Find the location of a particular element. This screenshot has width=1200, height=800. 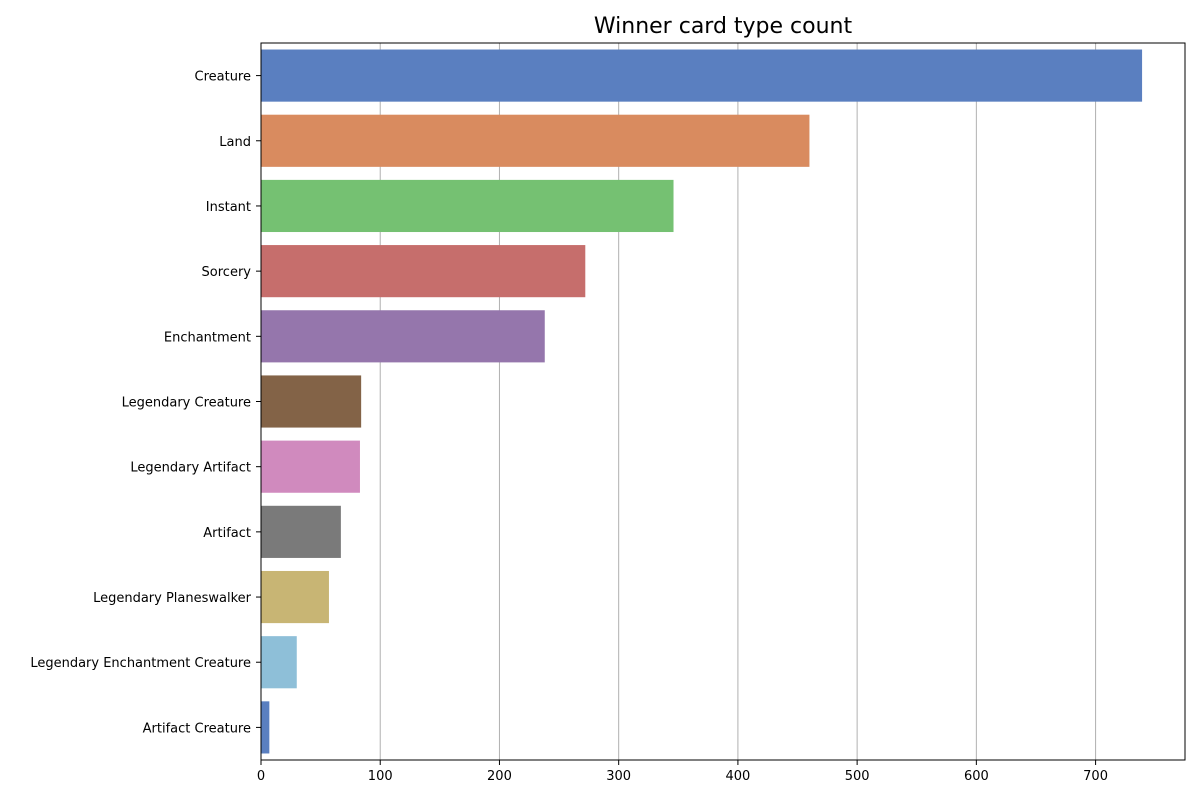

x-tick-label: 200 is located at coordinates (499, 776).